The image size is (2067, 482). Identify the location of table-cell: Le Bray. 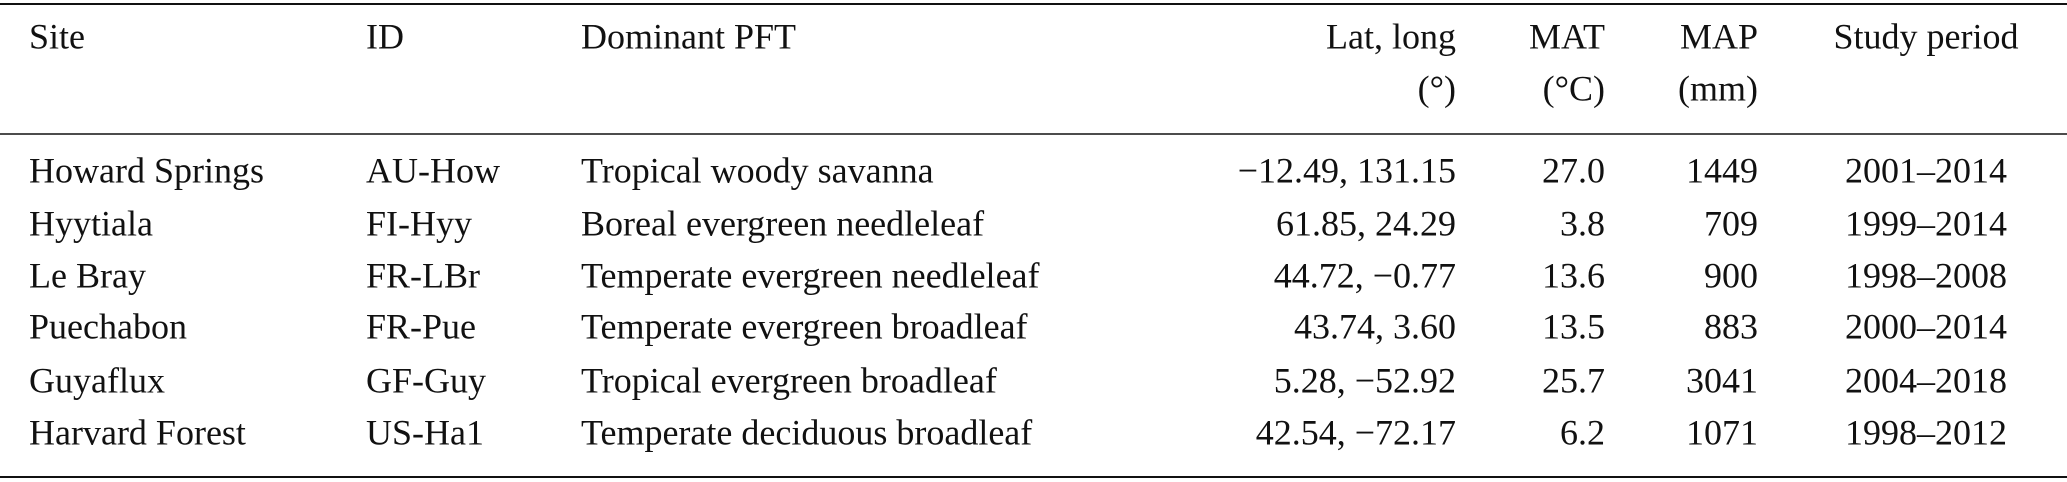
(87, 275).